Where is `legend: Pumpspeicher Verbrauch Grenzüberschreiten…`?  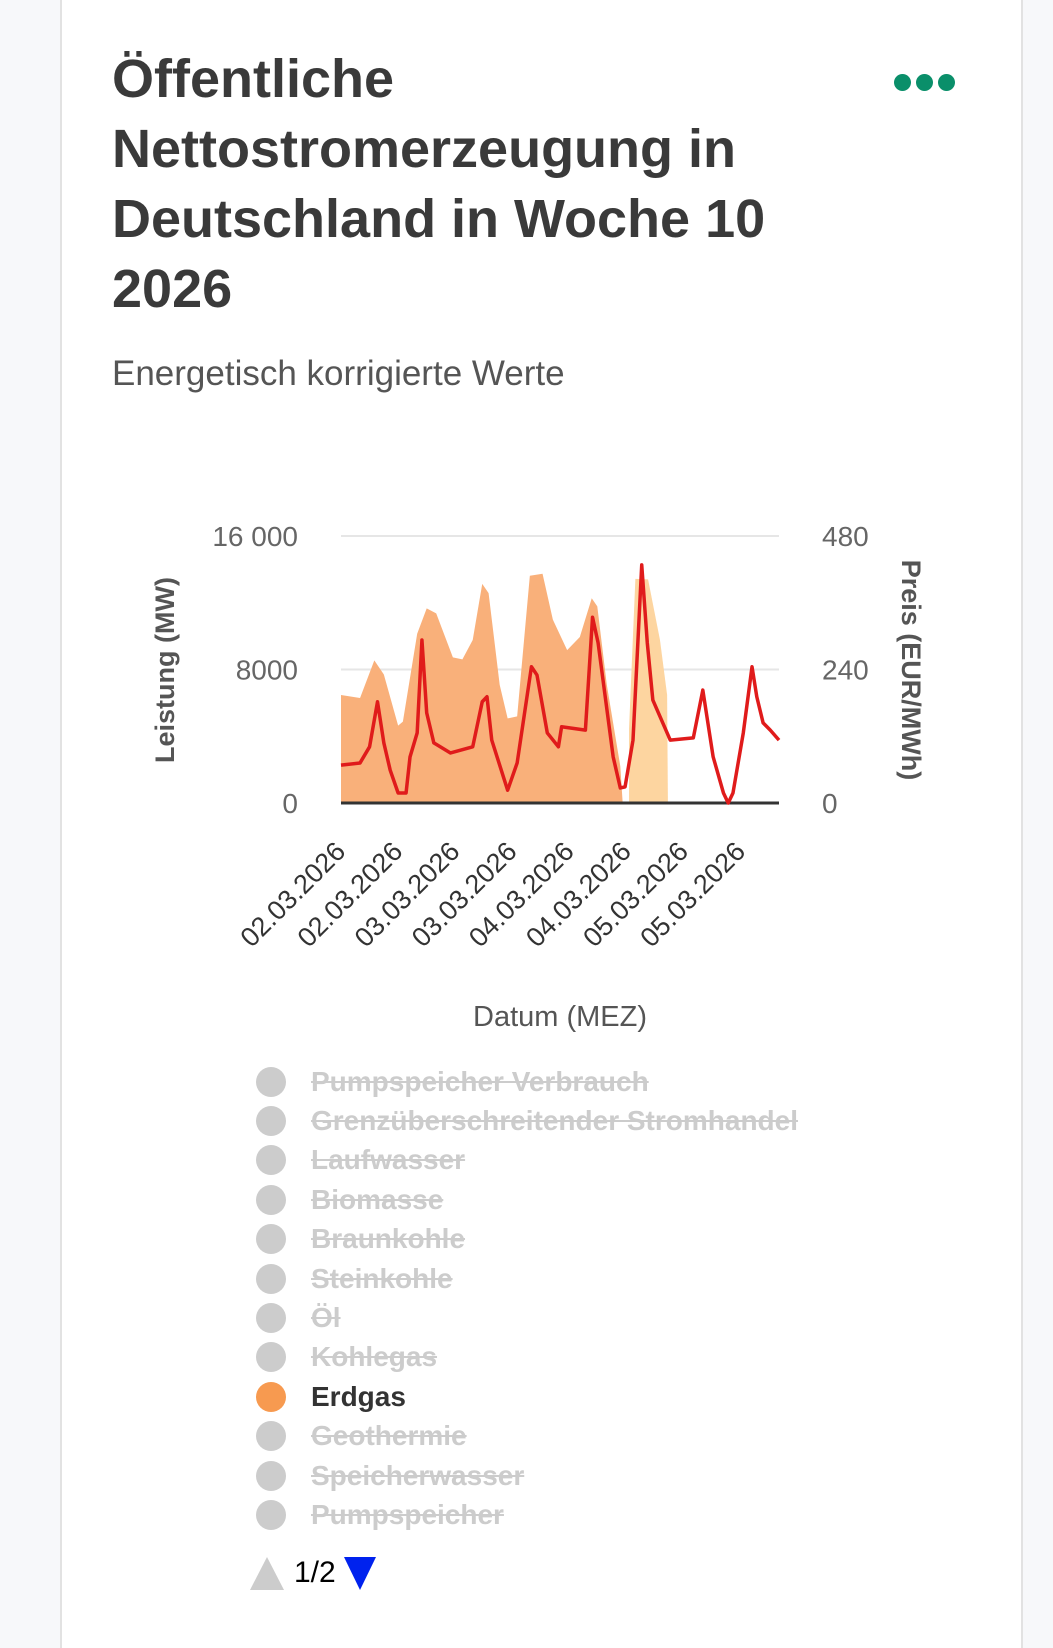 legend: Pumpspeicher Verbrauch Grenzüberschreiten… is located at coordinates (527, 1298).